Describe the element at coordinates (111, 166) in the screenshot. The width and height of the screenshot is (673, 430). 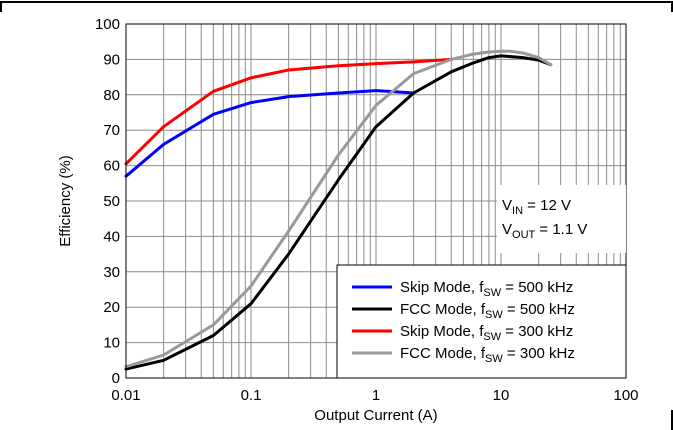
I see `y-tick-label: 60` at that location.